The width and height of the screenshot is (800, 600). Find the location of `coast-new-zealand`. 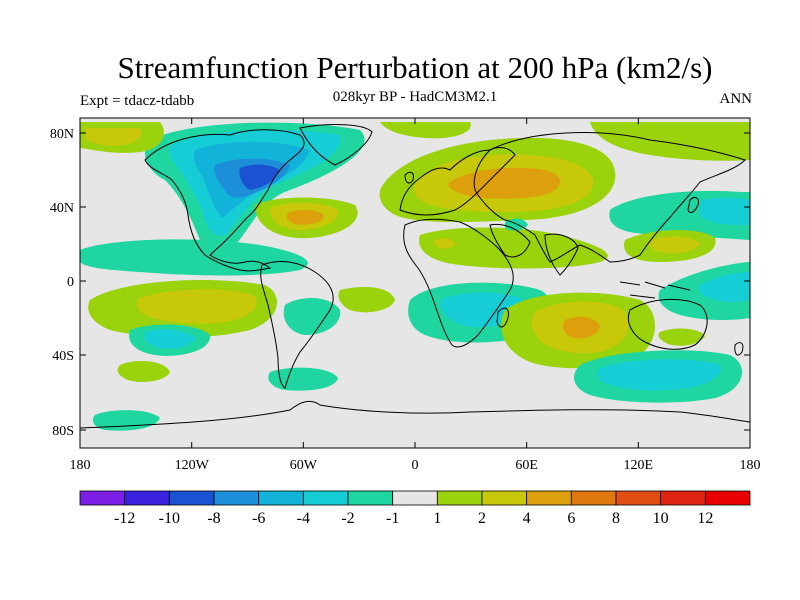

coast-new-zealand is located at coordinates (739, 349).